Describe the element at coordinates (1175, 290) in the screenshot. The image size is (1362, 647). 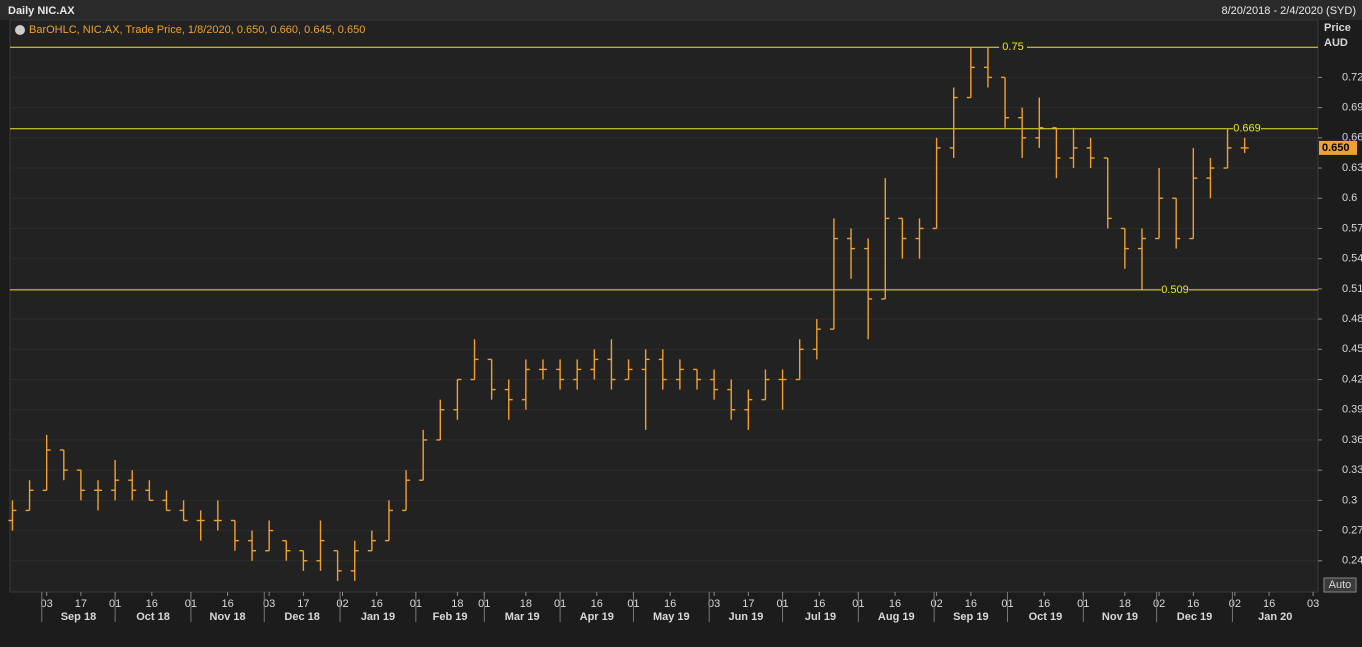
I see `reference-label: 0.509` at that location.